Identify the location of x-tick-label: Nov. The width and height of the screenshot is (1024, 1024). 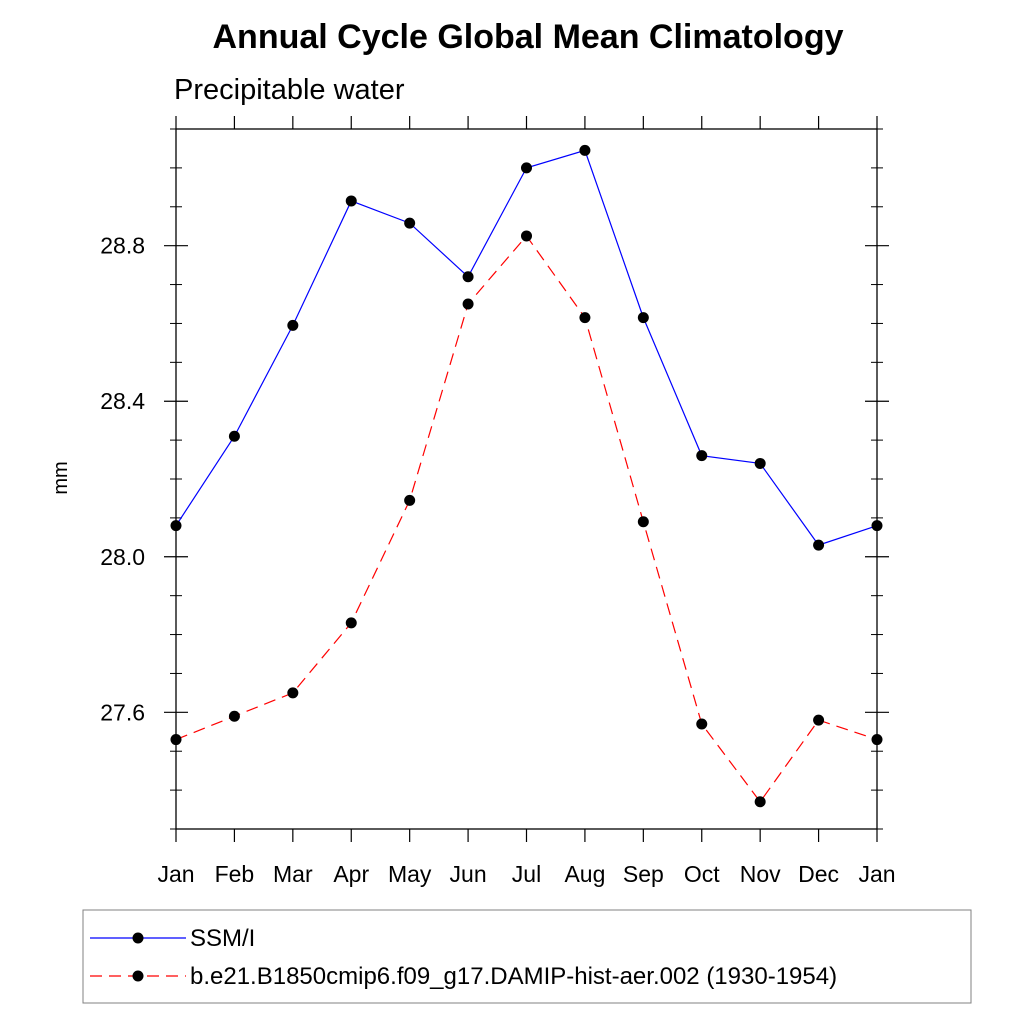
(760, 874).